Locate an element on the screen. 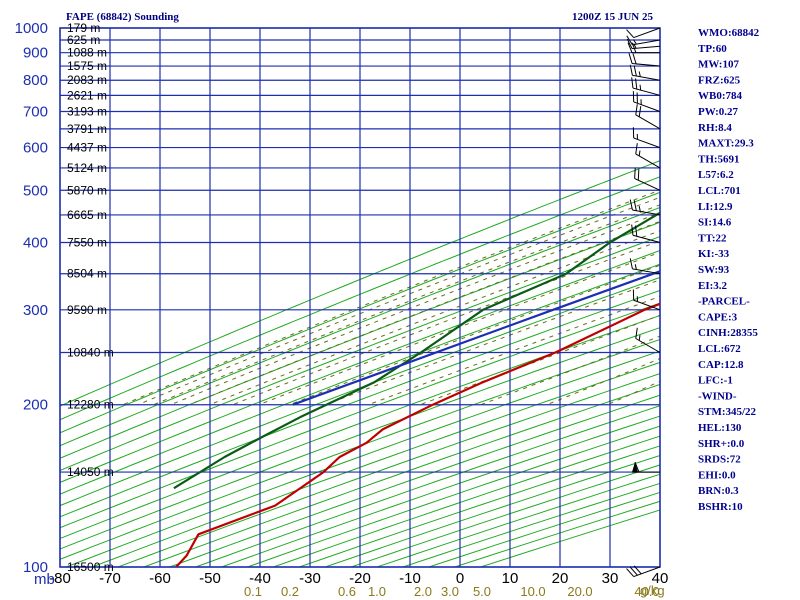 The width and height of the screenshot is (800, 600). stat-line: EHI:0.0 is located at coordinates (717, 475).